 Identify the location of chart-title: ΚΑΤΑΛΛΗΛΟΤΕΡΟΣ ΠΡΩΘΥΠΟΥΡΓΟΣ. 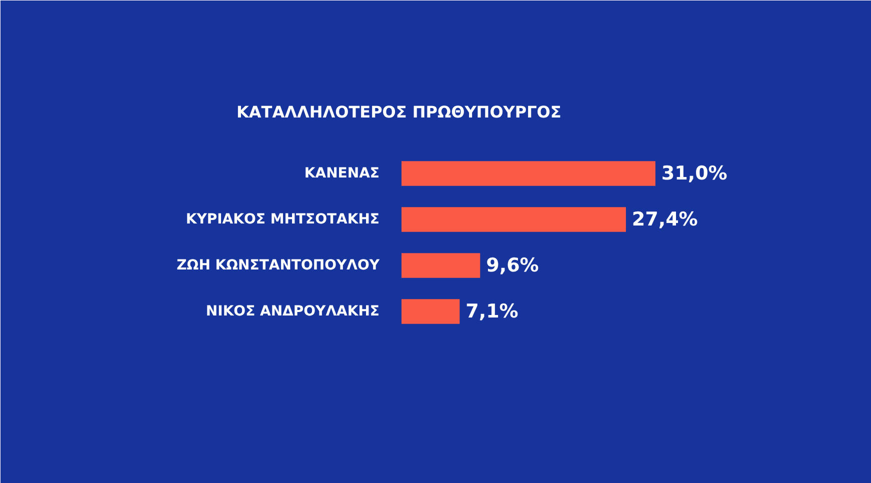
(399, 112).